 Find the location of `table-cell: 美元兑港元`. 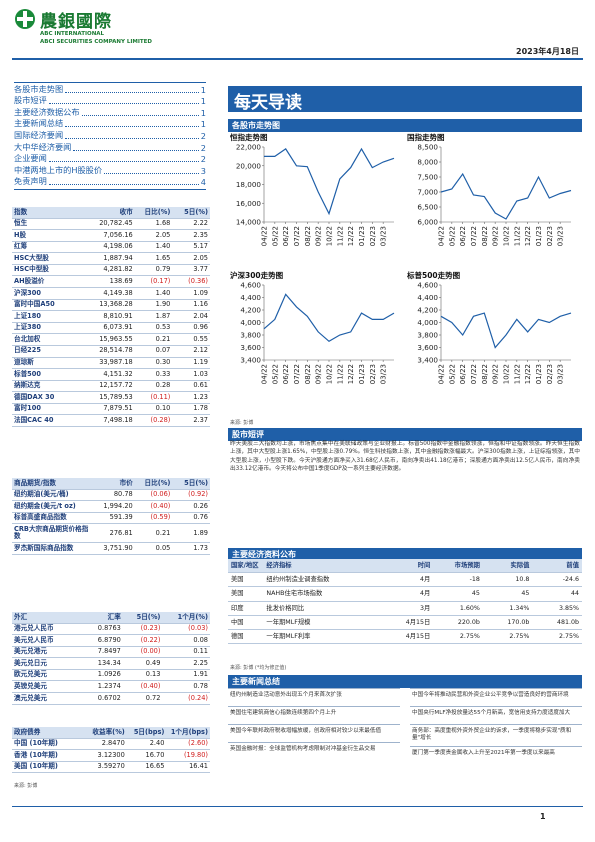

table-cell: 美元兑港元 is located at coordinates (48, 652).